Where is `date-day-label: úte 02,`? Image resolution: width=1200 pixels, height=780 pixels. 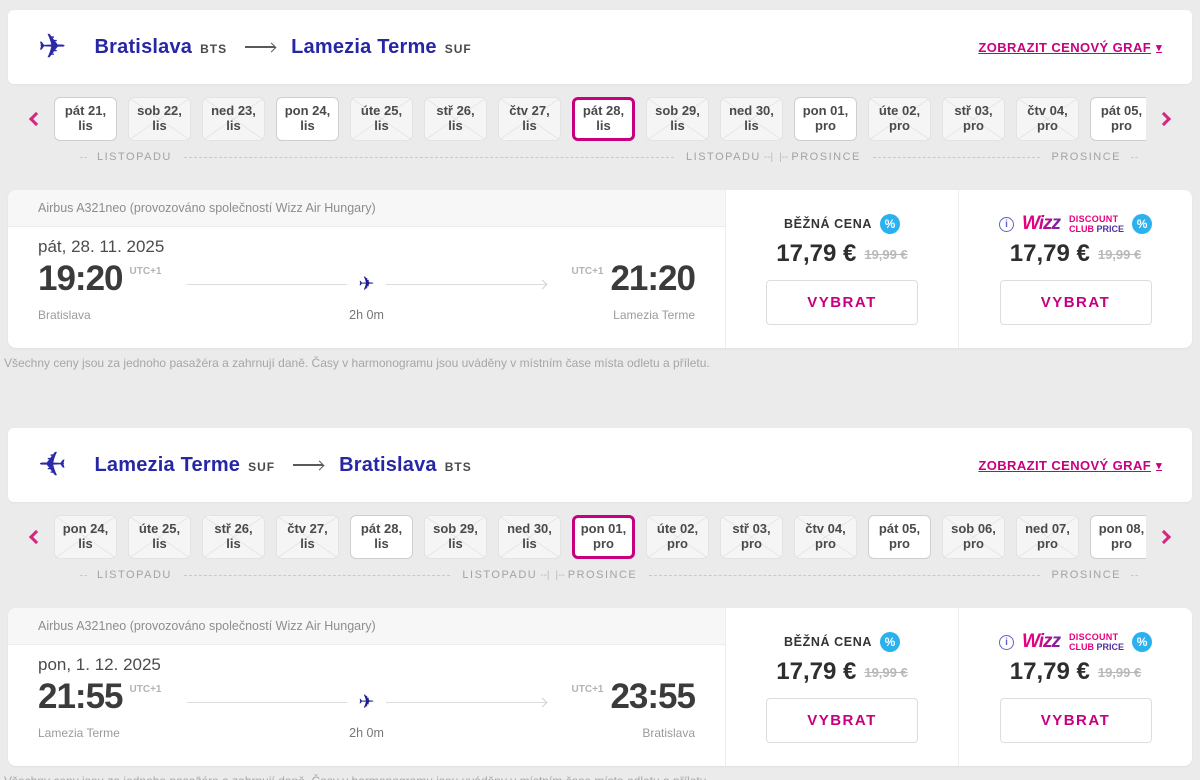 date-day-label: úte 02, is located at coordinates (899, 111).